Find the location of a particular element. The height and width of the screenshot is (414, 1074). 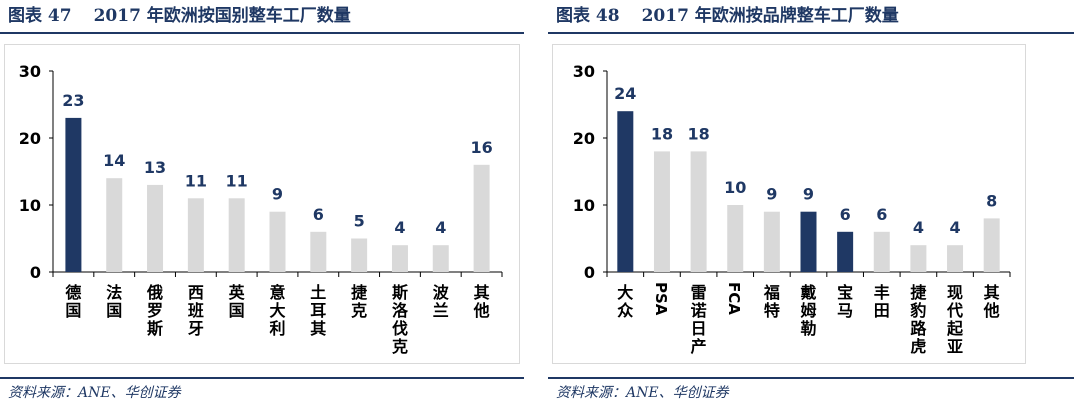

x-tick-label: 德国 is located at coordinates (73, 301).